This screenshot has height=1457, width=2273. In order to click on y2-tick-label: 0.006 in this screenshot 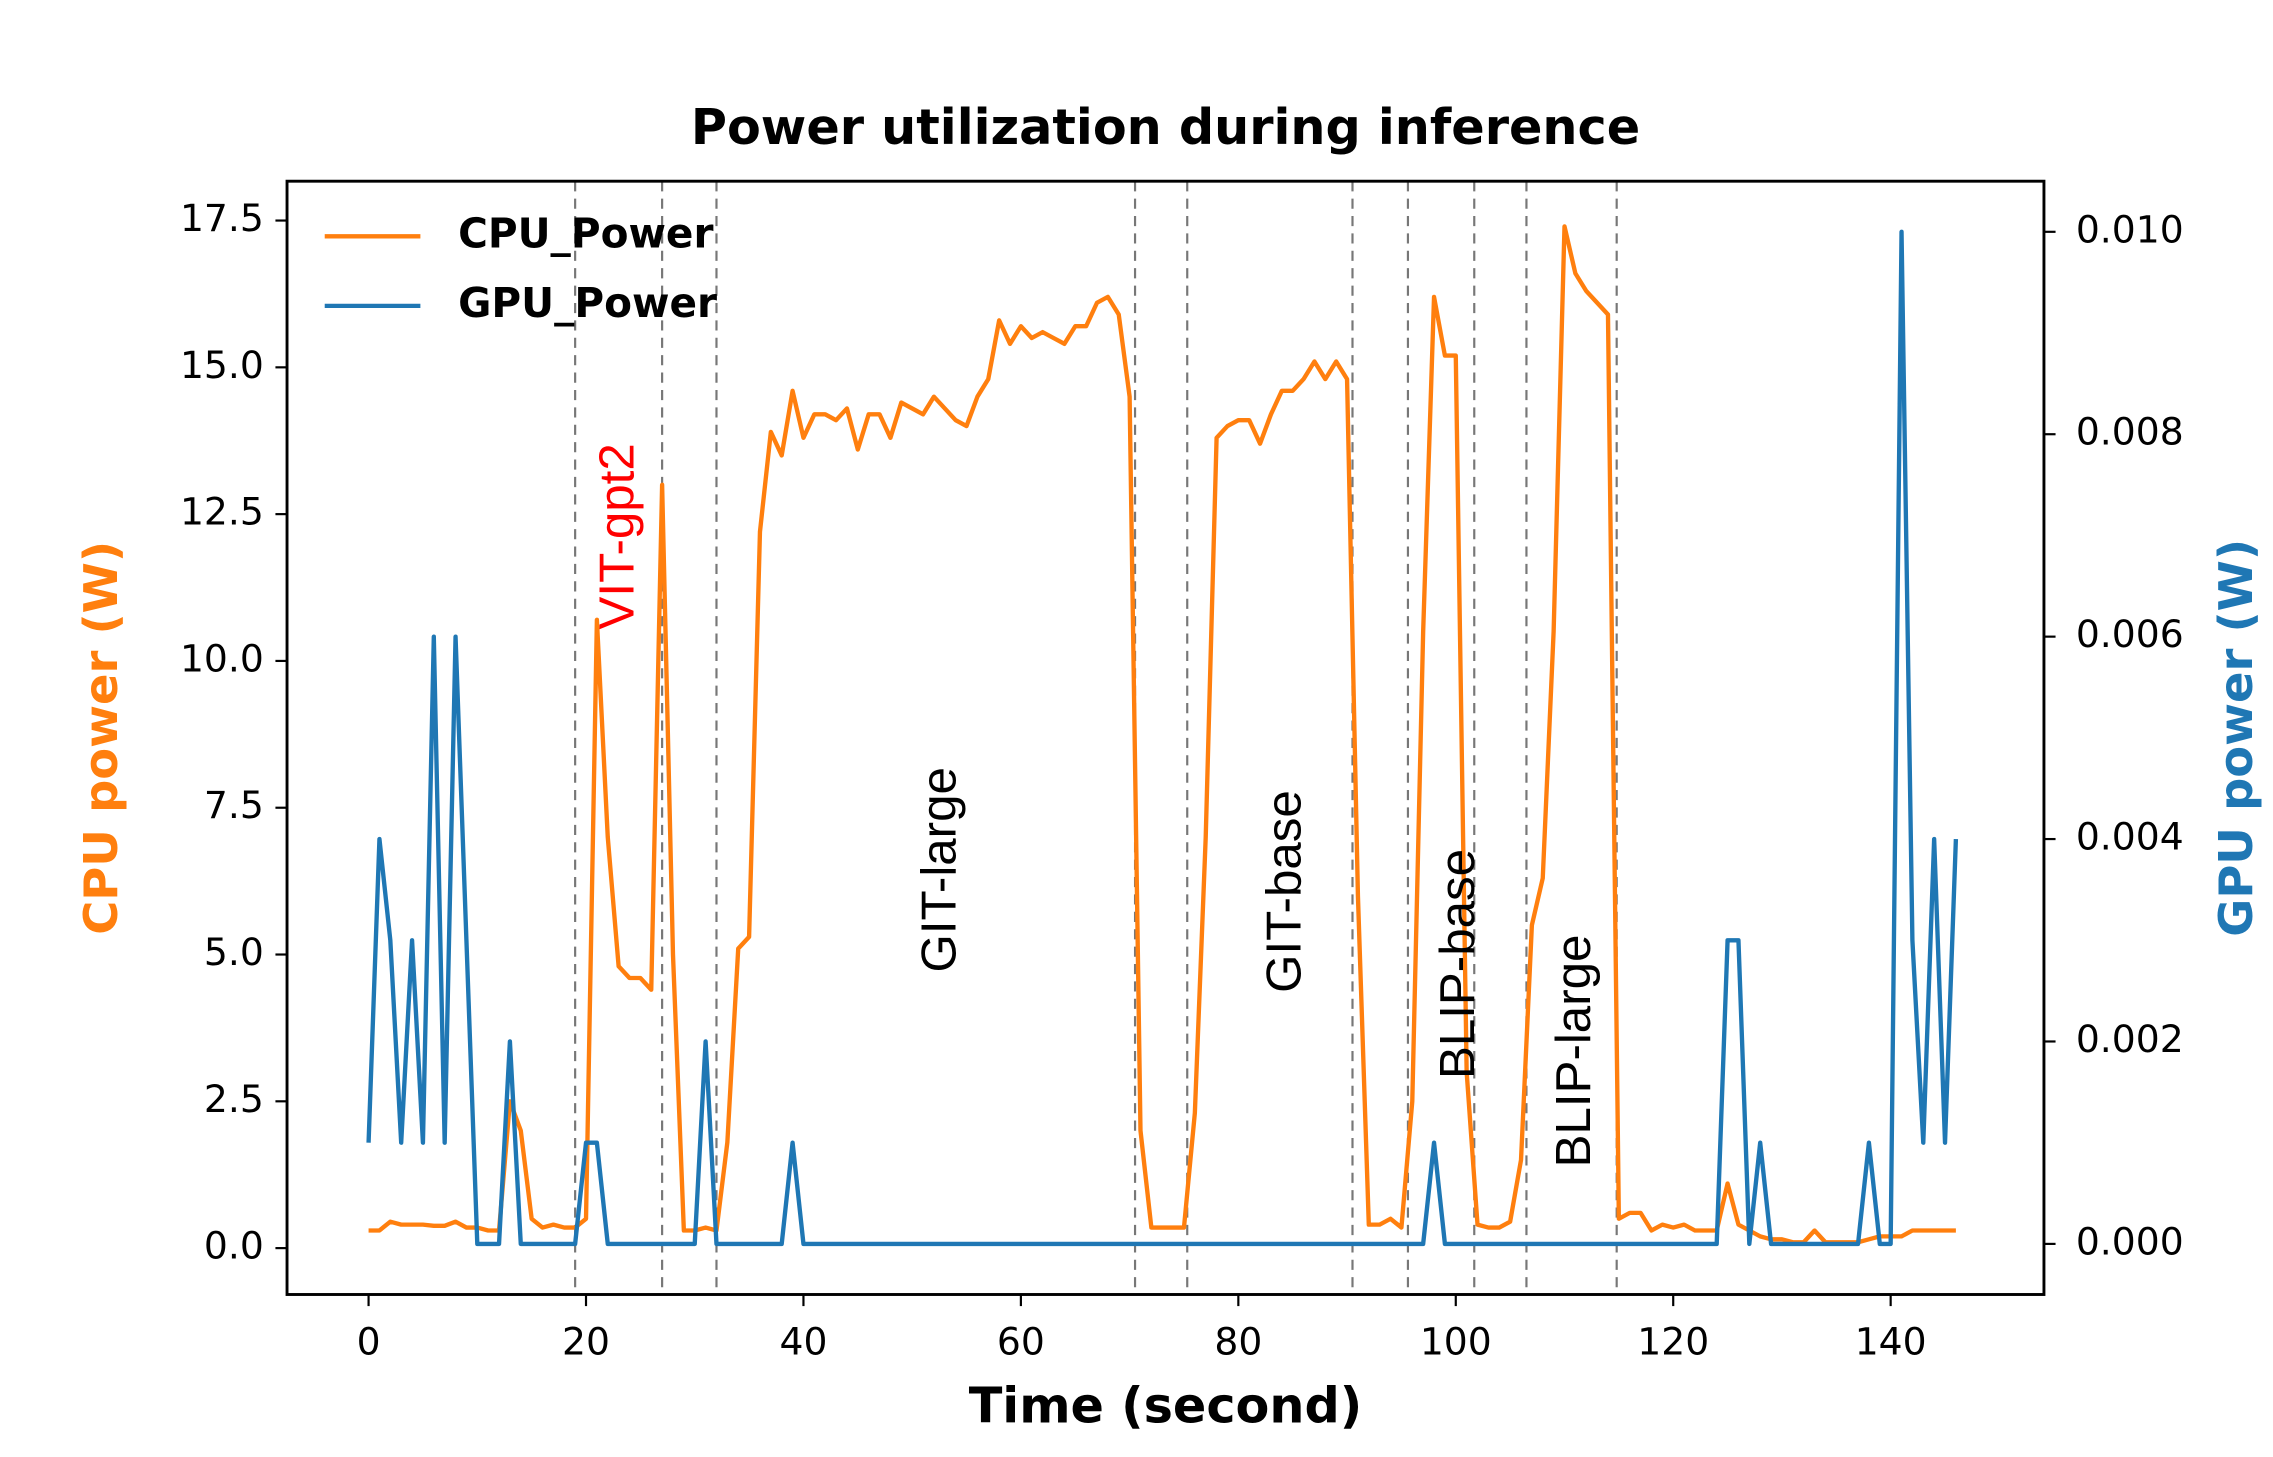, I will do `click(2130, 634)`.